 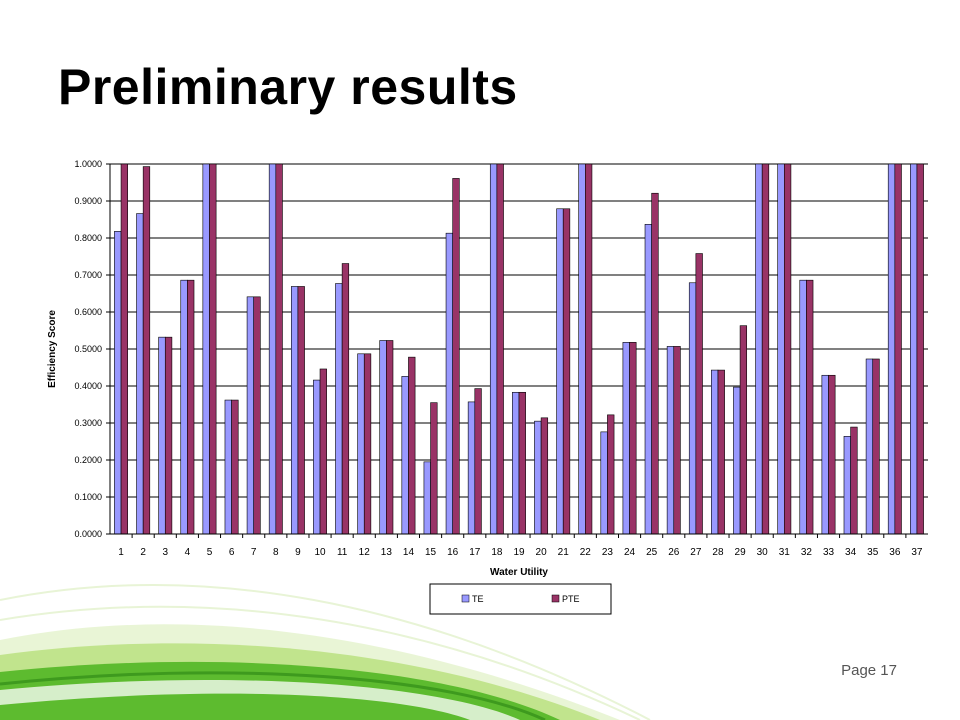 What do you see at coordinates (763, 552) in the screenshot?
I see `x-tick-label: 30` at bounding box center [763, 552].